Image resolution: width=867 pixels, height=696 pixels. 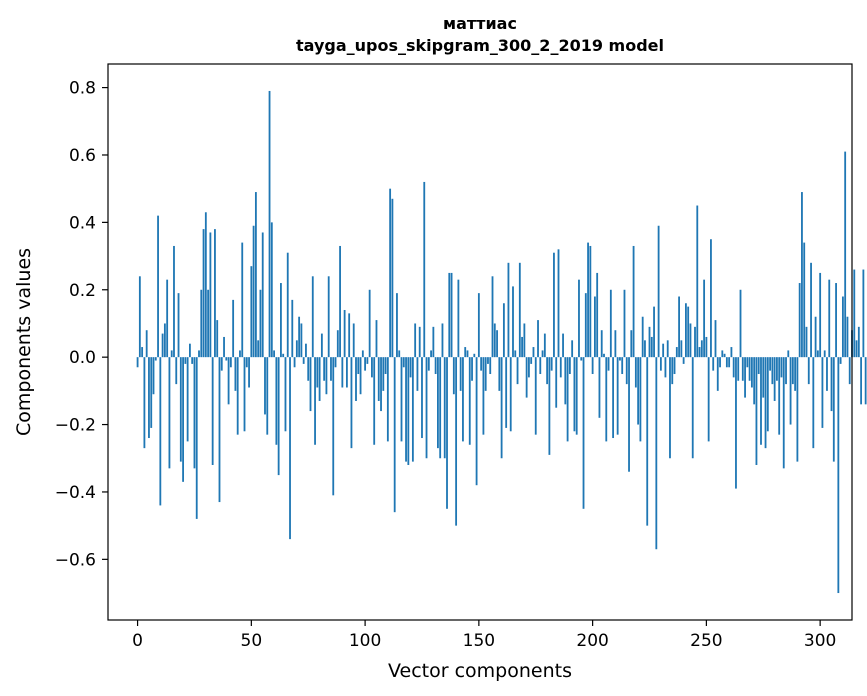 I want to click on chart-title-line2: tayga_upos_skipgram_300_2_2019 model, so click(x=480, y=45).